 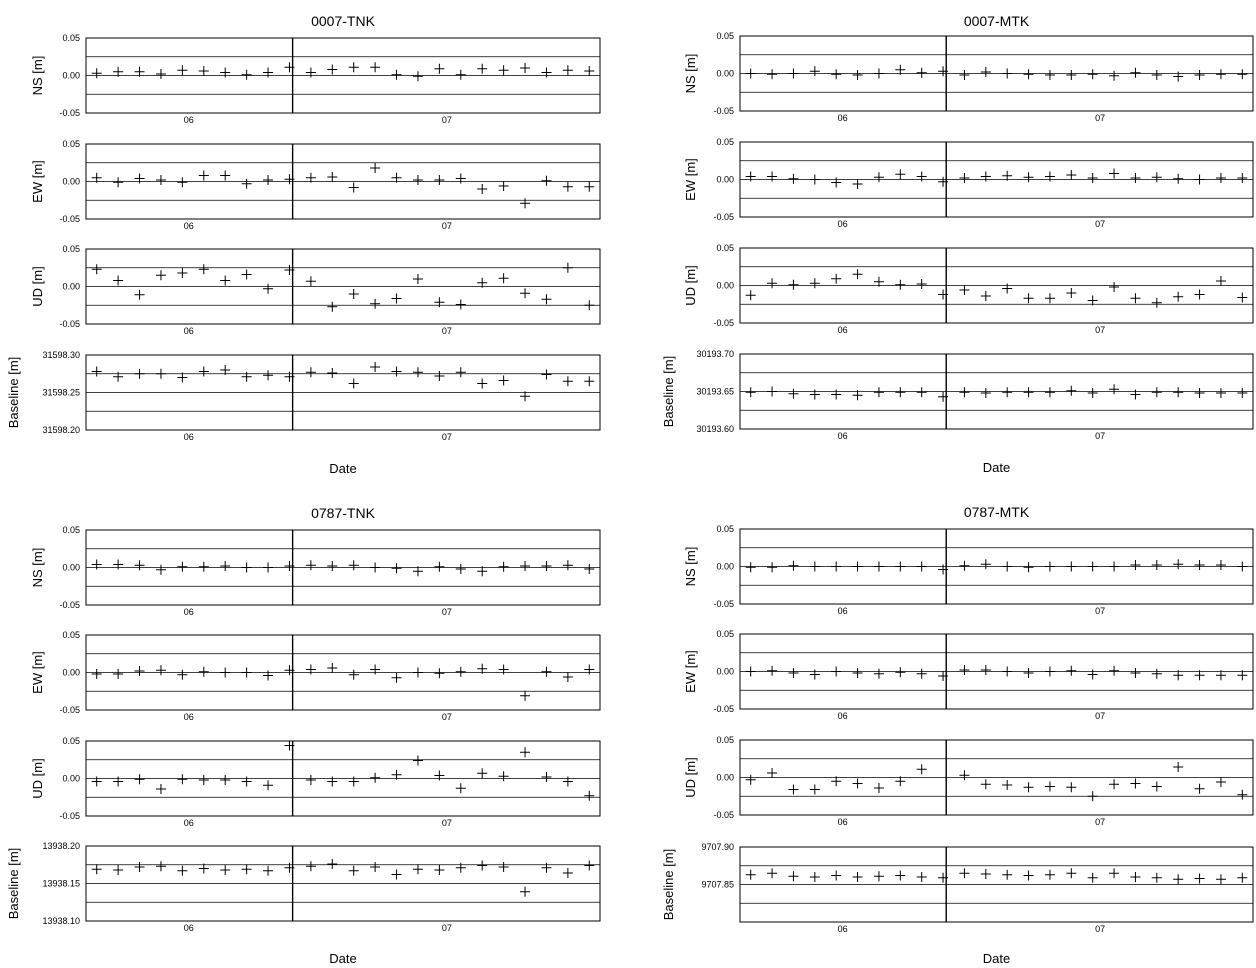 What do you see at coordinates (61, 884) in the screenshot?
I see `y-tick-label: 13938.15` at bounding box center [61, 884].